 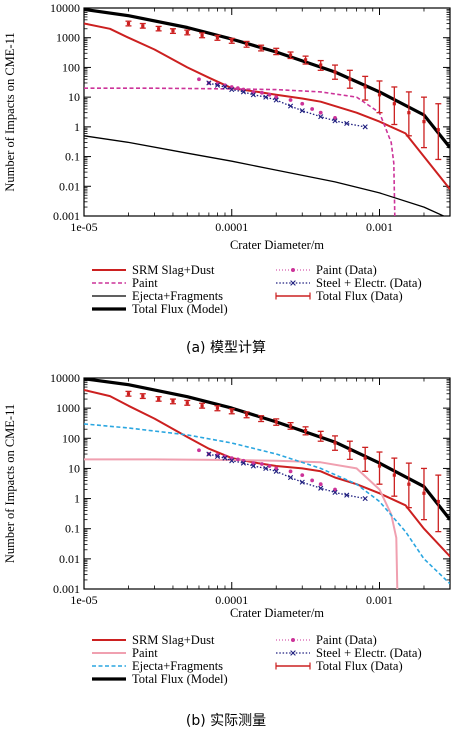 I want to click on y-tick-label: 100, so click(x=71, y=67).